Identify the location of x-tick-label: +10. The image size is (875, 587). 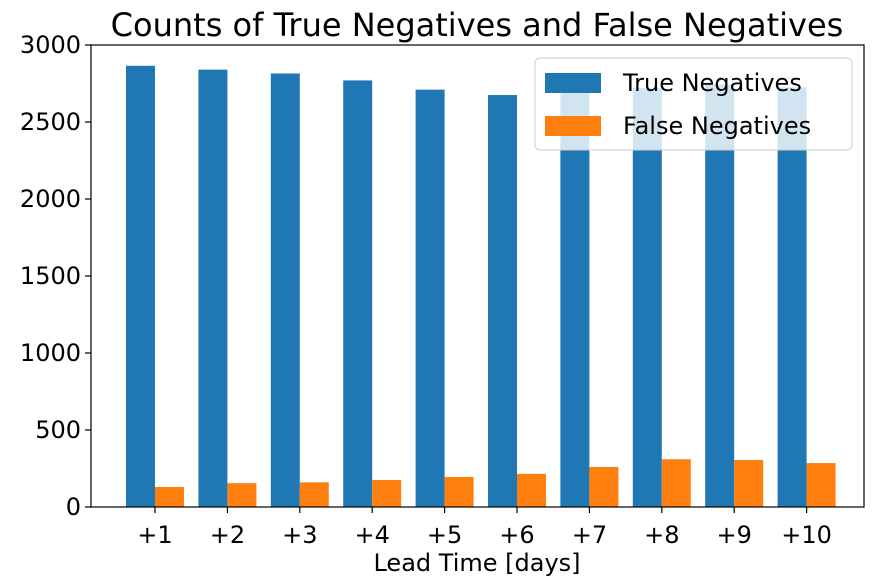
(806, 535).